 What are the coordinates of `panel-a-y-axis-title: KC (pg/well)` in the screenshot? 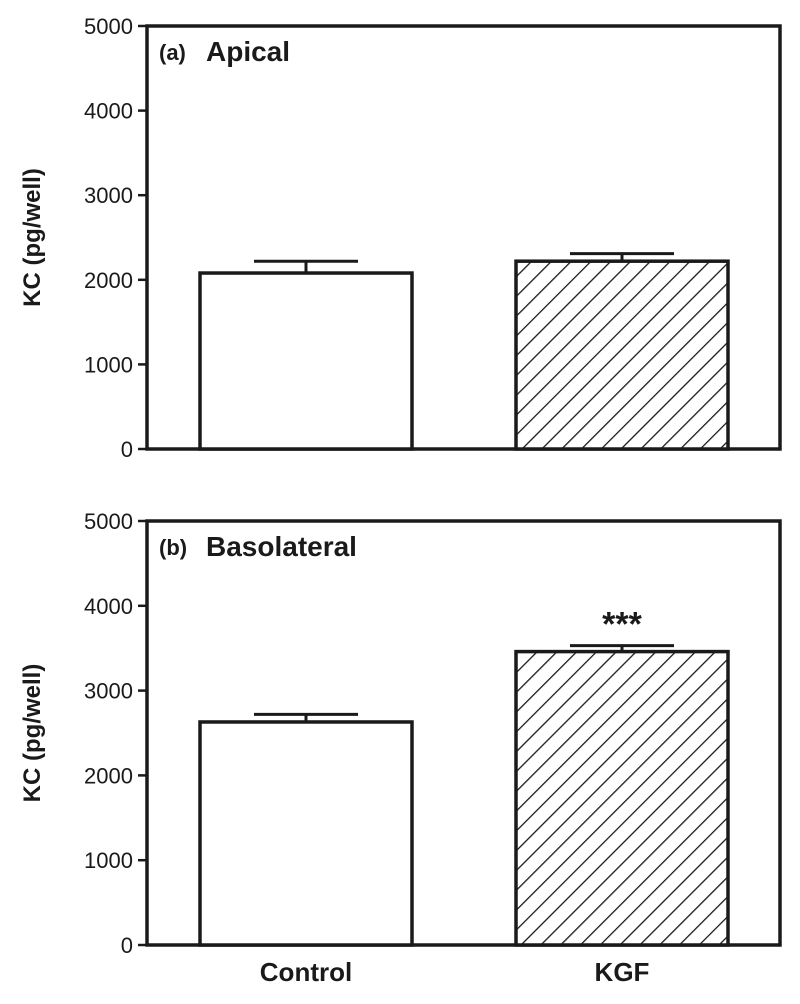 It's located at (32, 237).